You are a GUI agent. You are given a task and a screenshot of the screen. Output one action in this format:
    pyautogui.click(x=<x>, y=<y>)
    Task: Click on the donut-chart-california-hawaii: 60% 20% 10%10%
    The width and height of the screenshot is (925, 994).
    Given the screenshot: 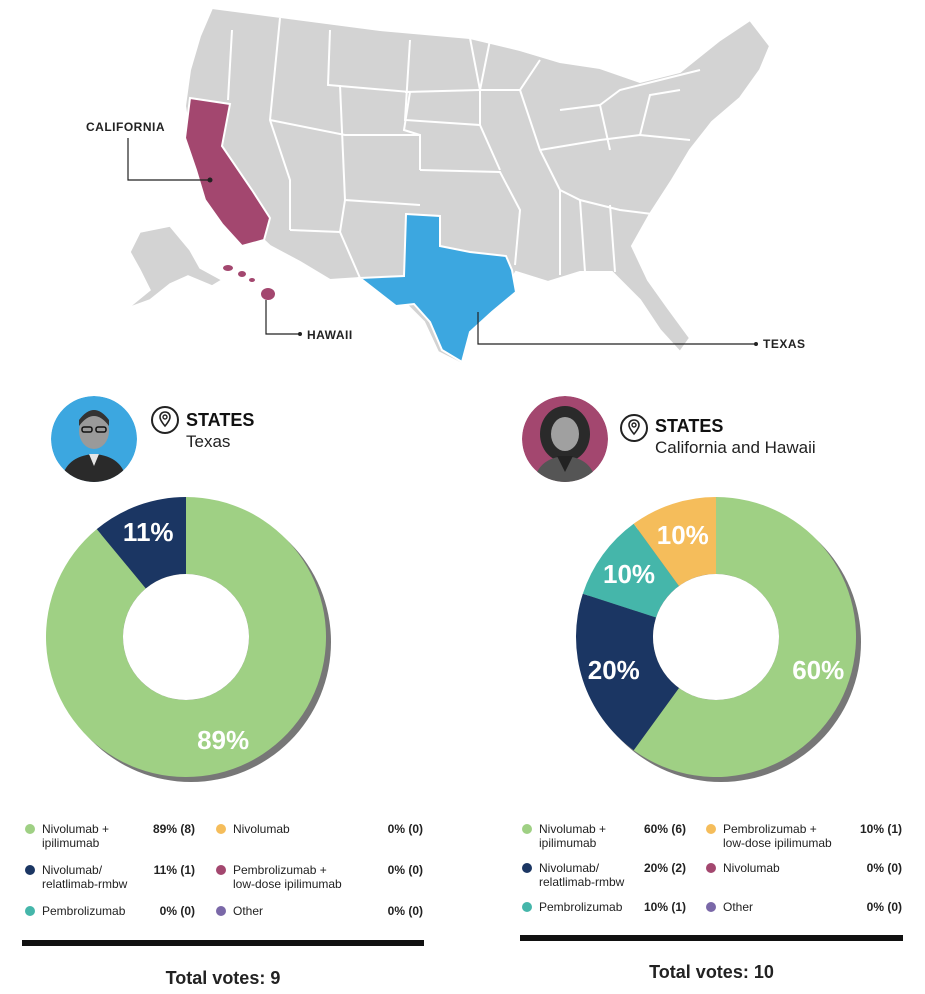 What is the action you would take?
    pyautogui.click(x=718, y=639)
    